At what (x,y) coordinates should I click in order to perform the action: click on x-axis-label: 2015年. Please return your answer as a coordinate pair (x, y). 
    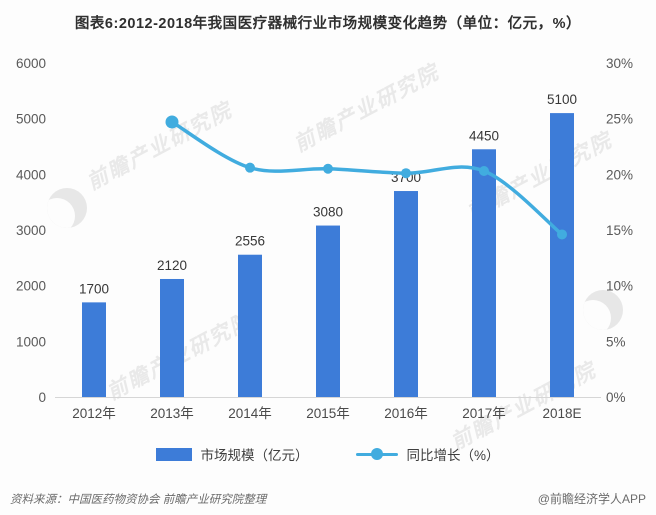
    Looking at the image, I should click on (328, 413).